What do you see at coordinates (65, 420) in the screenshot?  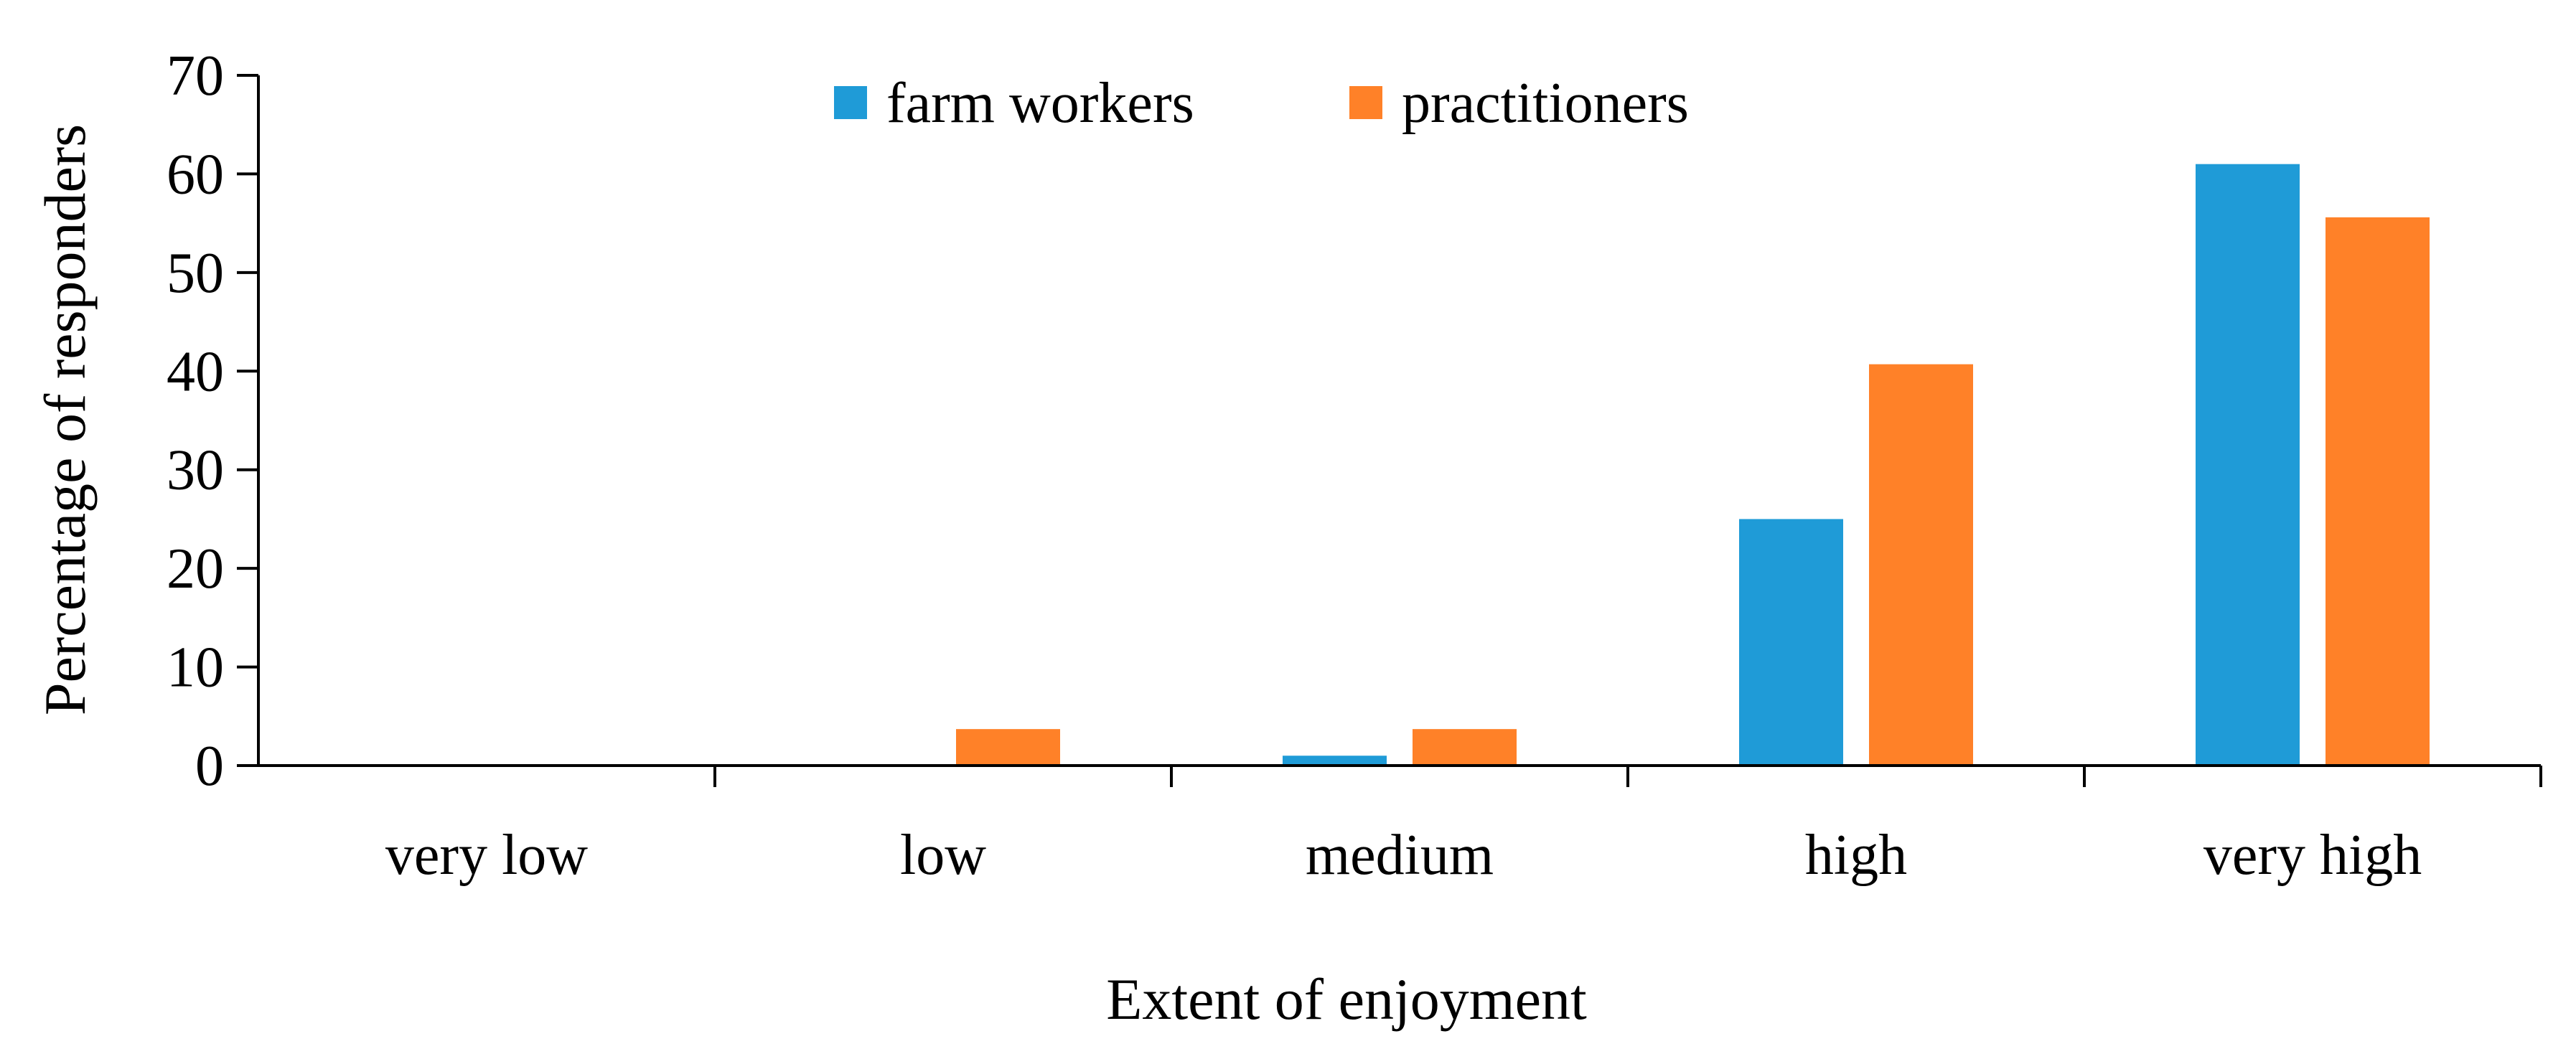 I see `y-axis-title: Percentage of responders` at bounding box center [65, 420].